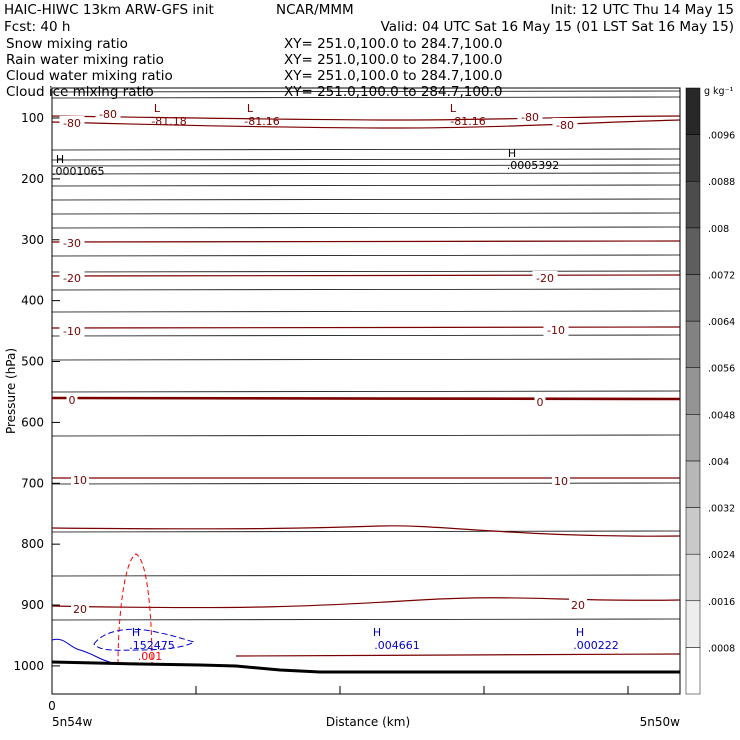 This screenshot has height=740, width=740. Describe the element at coordinates (580, 632) in the screenshot. I see `extremum-symbol-7: H` at that location.